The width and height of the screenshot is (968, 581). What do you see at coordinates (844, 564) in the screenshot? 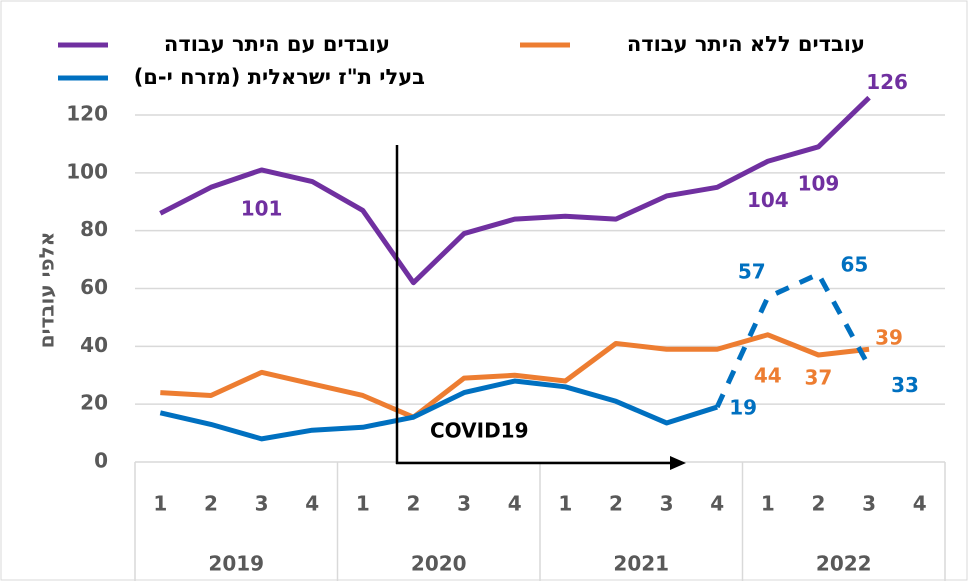
I see `year-label: 2022` at bounding box center [844, 564].